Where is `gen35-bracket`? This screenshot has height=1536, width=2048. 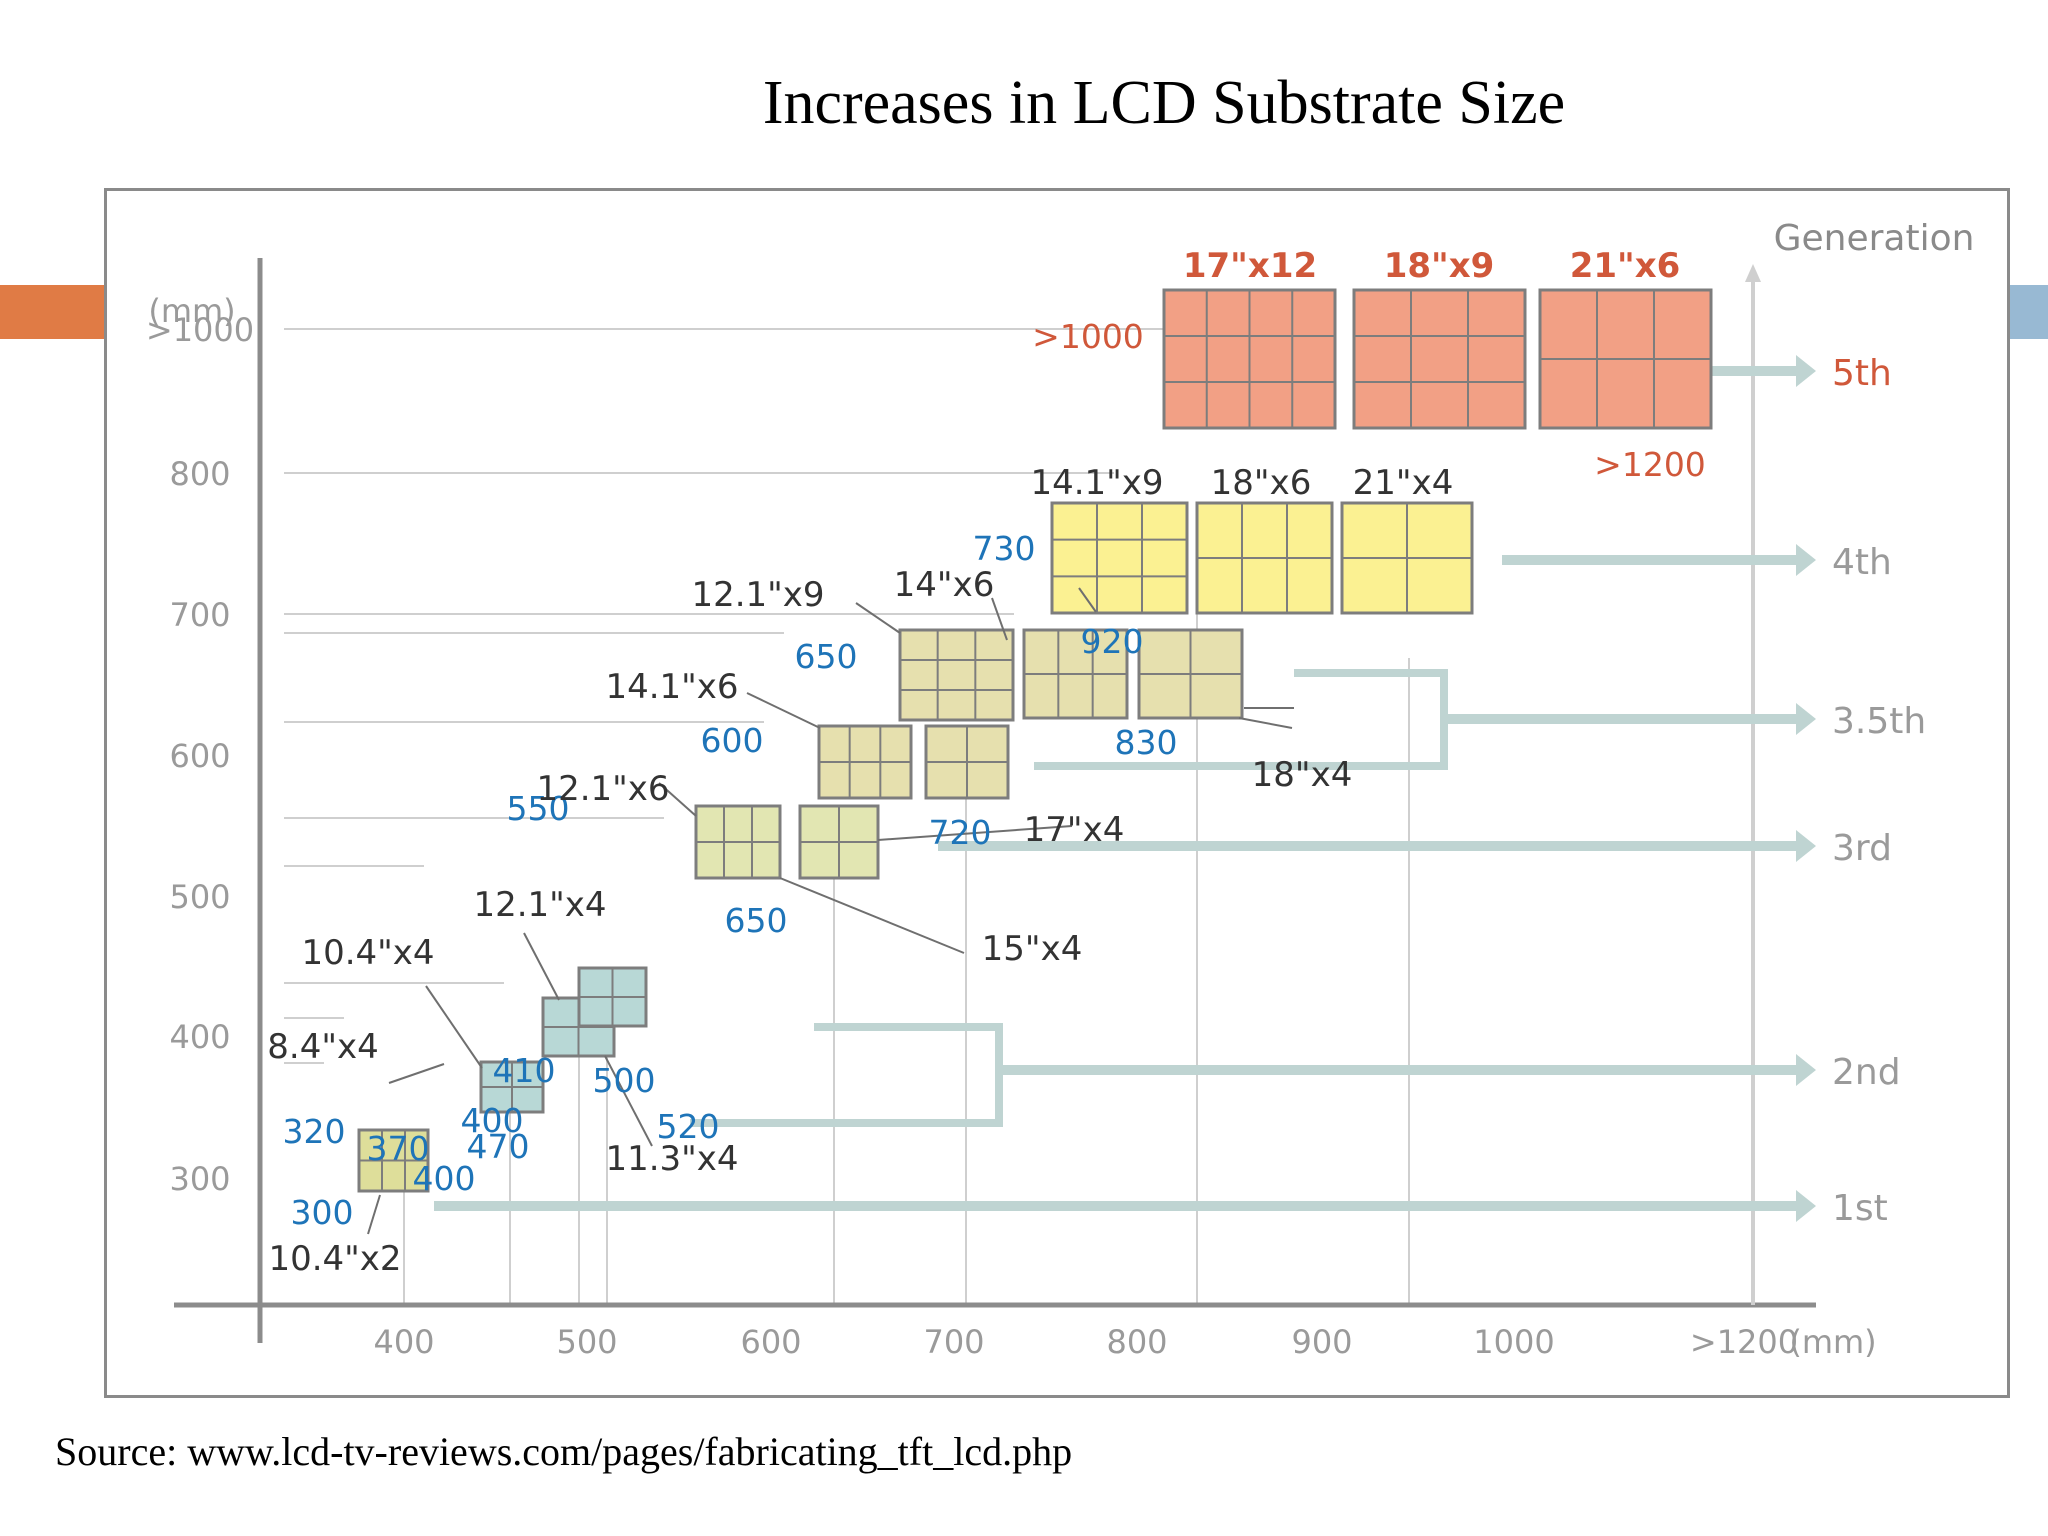 gen35-bracket is located at coordinates (1241, 719).